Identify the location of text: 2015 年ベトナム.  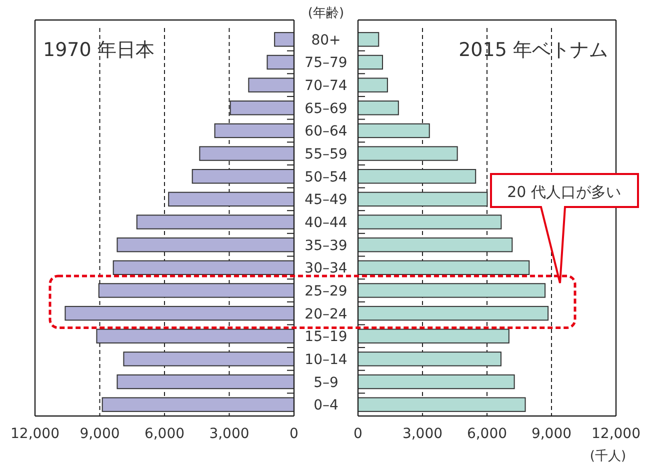
(533, 50).